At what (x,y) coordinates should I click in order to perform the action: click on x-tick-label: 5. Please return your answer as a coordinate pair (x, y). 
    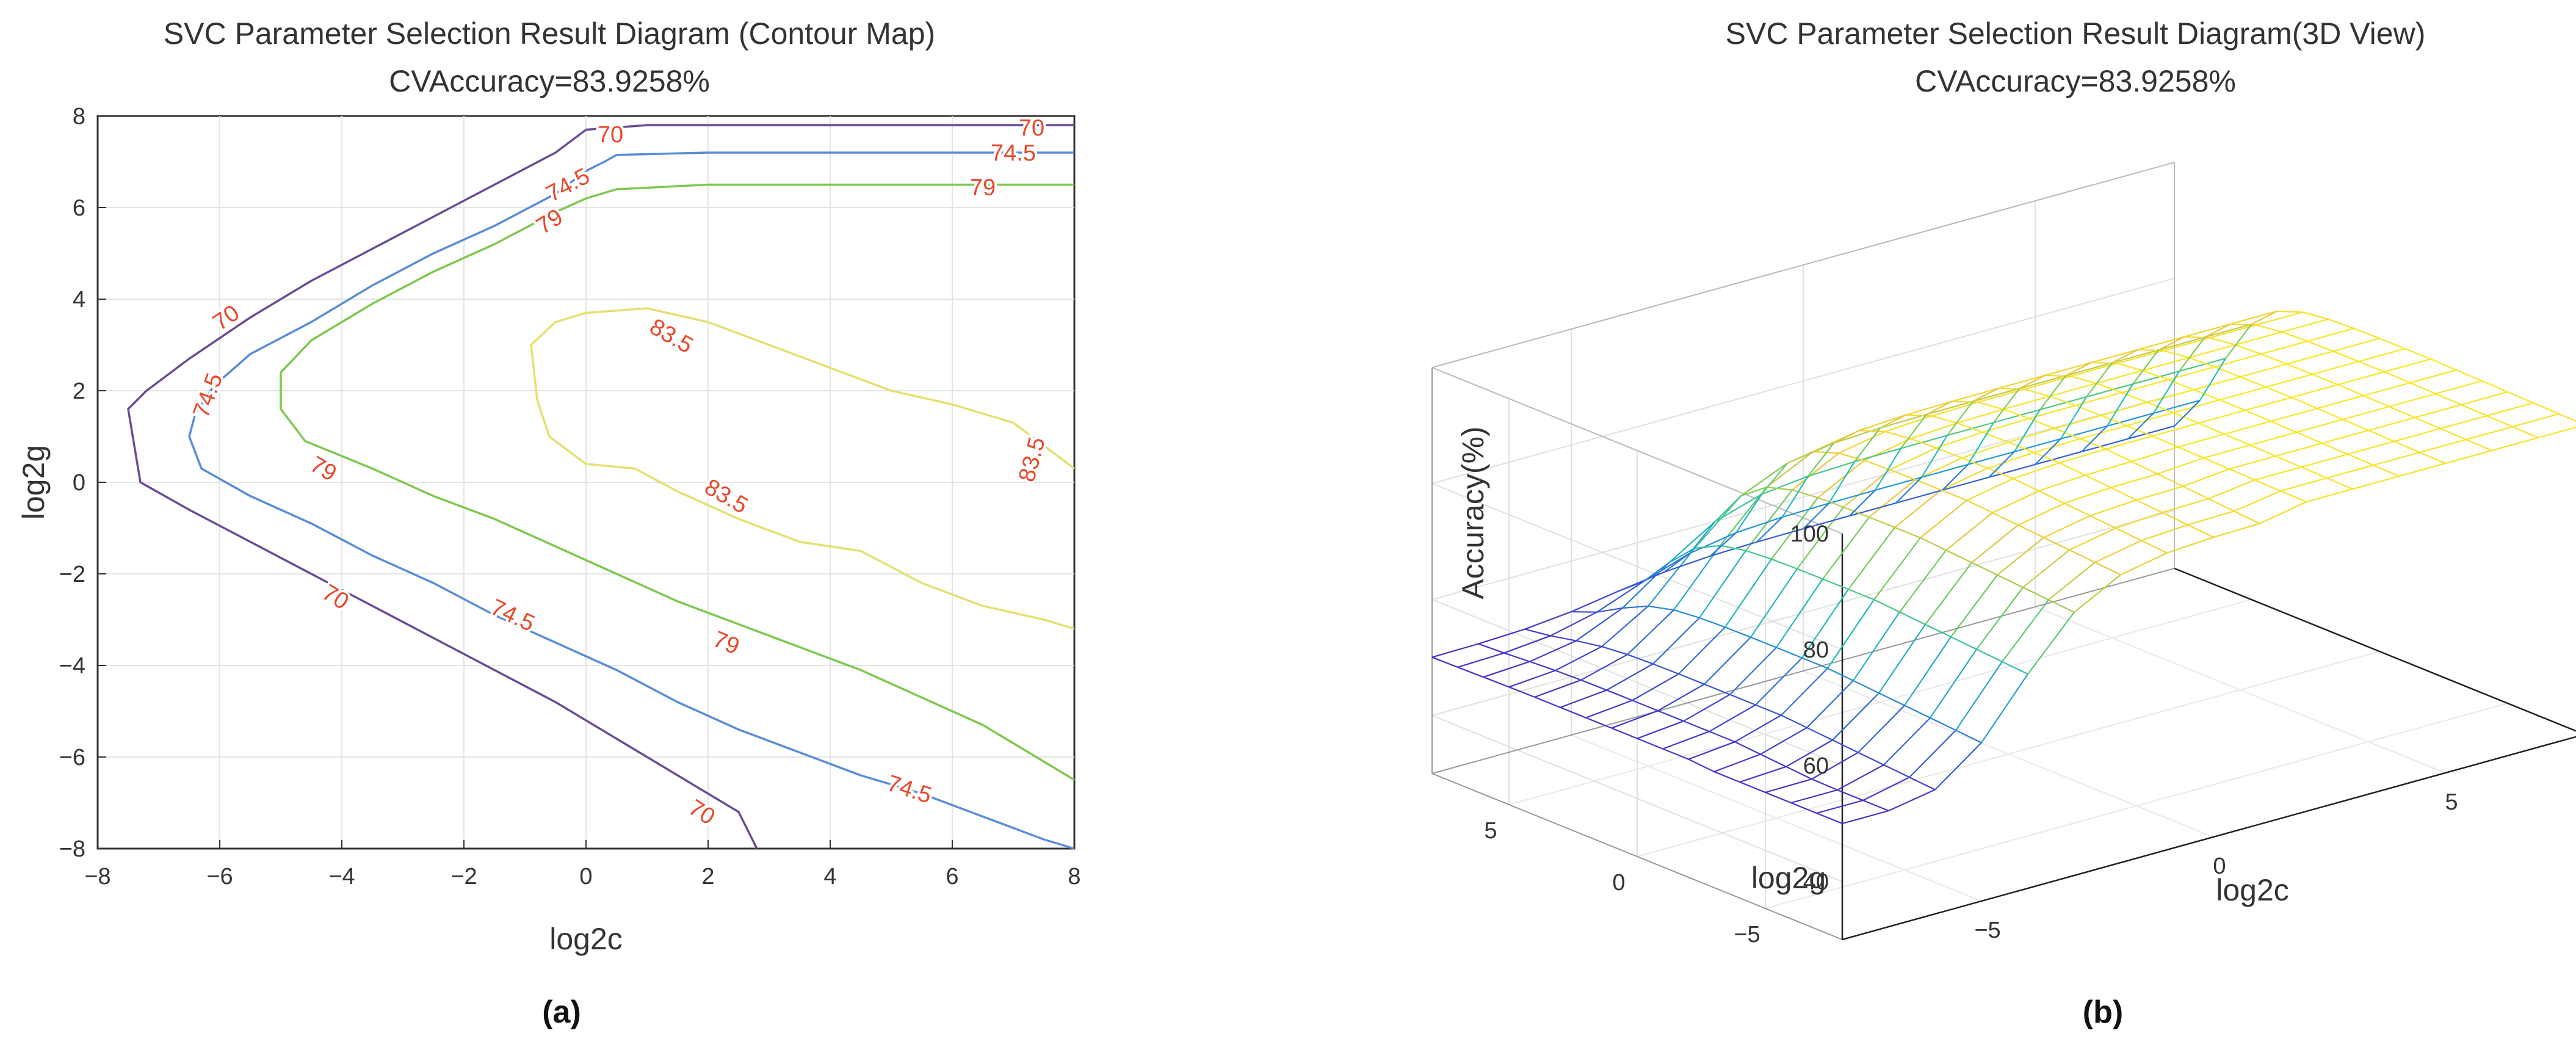
    Looking at the image, I should click on (2451, 802).